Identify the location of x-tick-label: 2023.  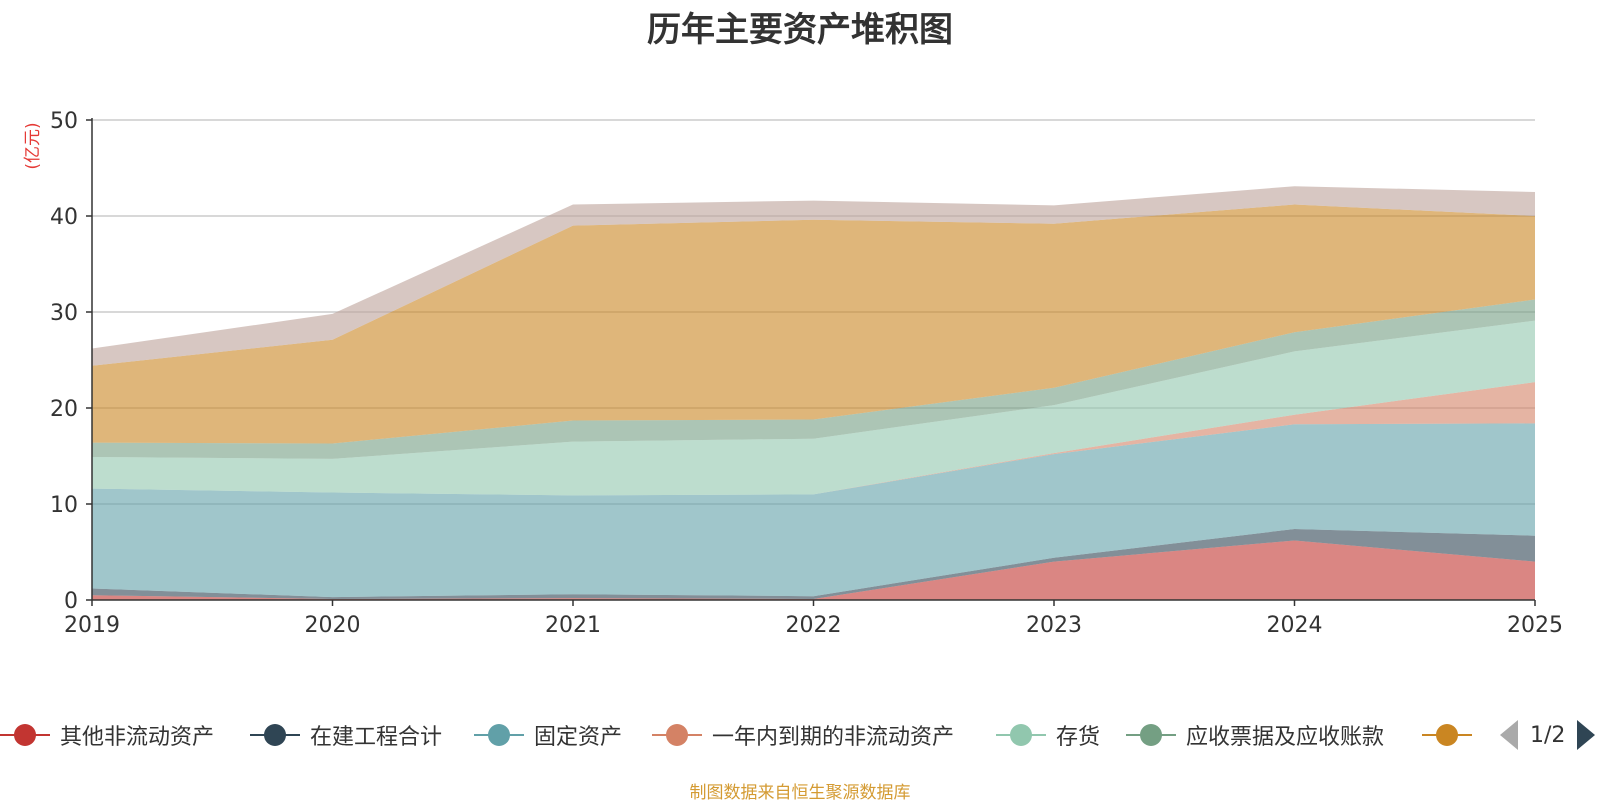
(1054, 625).